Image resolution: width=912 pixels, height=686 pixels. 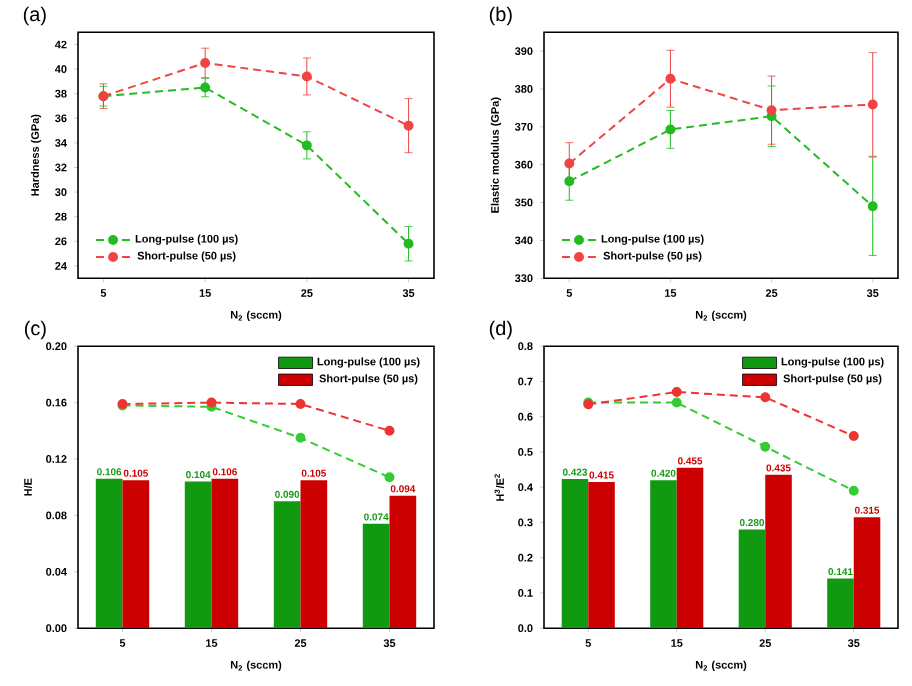 What do you see at coordinates (34, 16) in the screenshot?
I see `chart-title: (a)` at bounding box center [34, 16].